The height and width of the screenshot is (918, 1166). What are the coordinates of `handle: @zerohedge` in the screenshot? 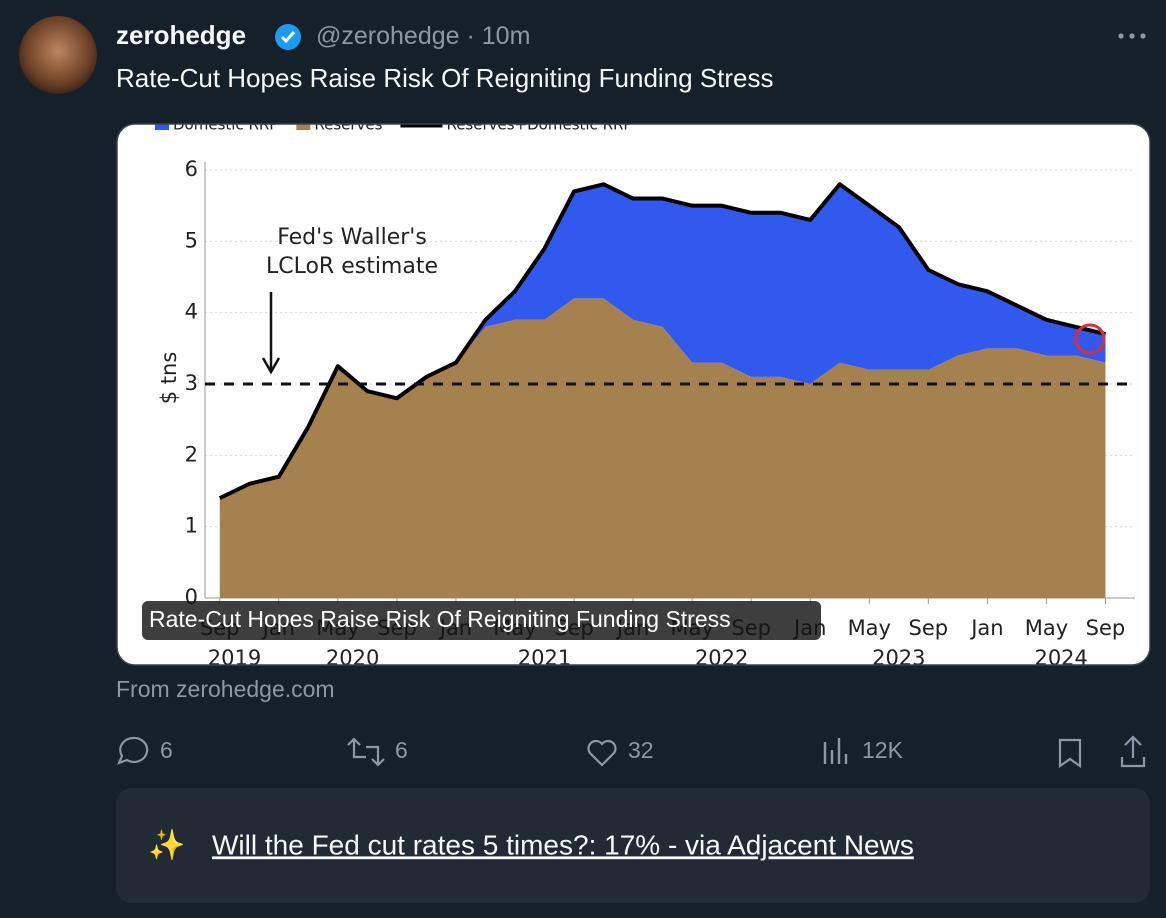 It's located at (388, 36).